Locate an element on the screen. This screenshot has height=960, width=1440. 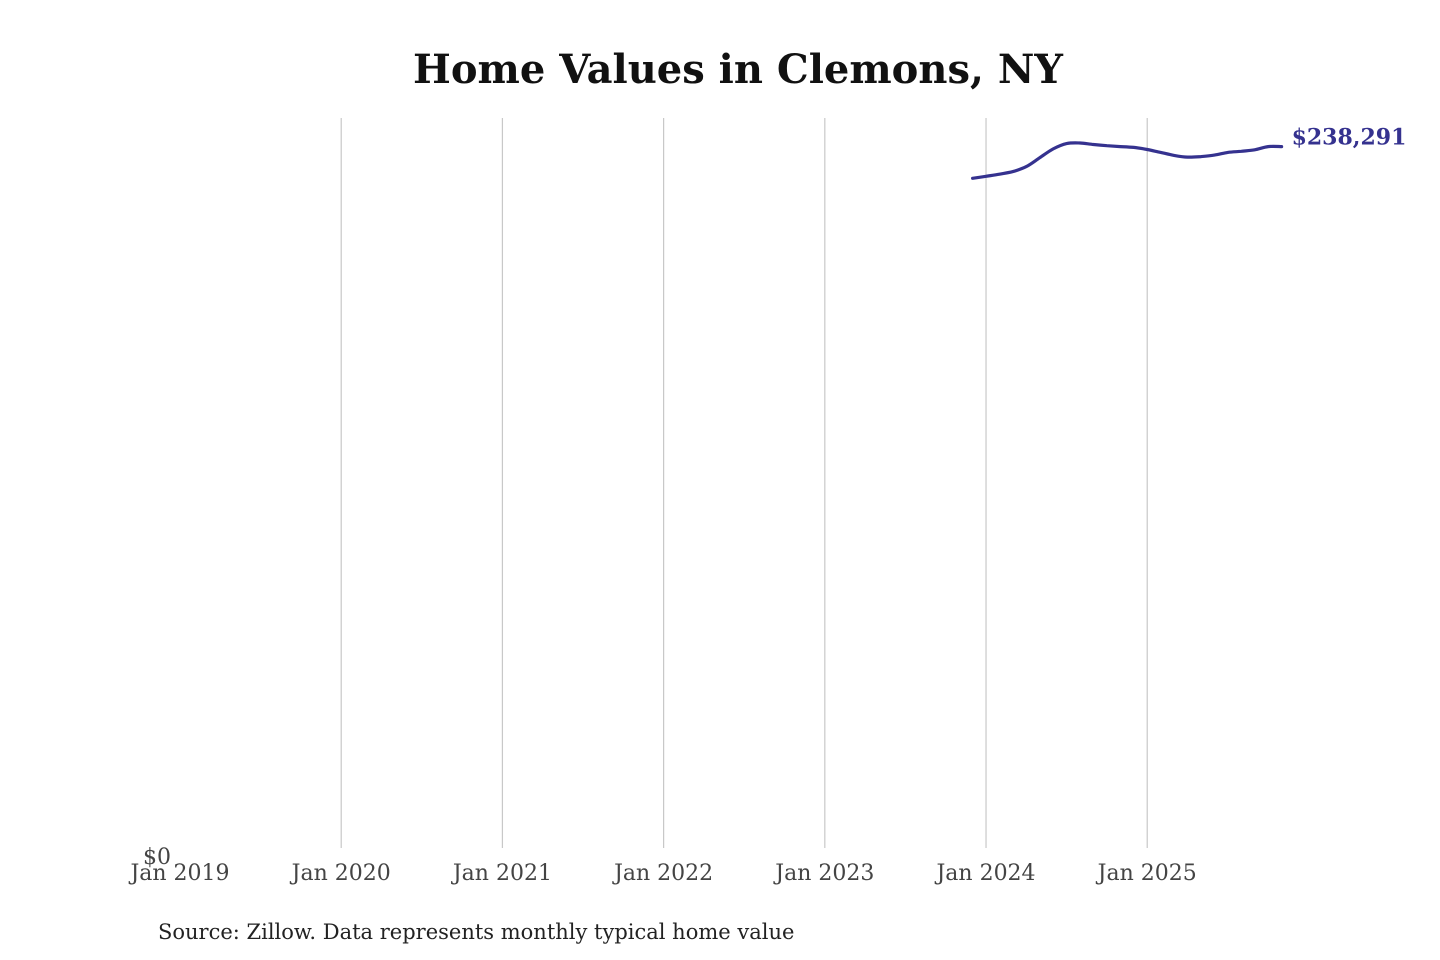
x-tick-label: Jan 2022 is located at coordinates (662, 873).